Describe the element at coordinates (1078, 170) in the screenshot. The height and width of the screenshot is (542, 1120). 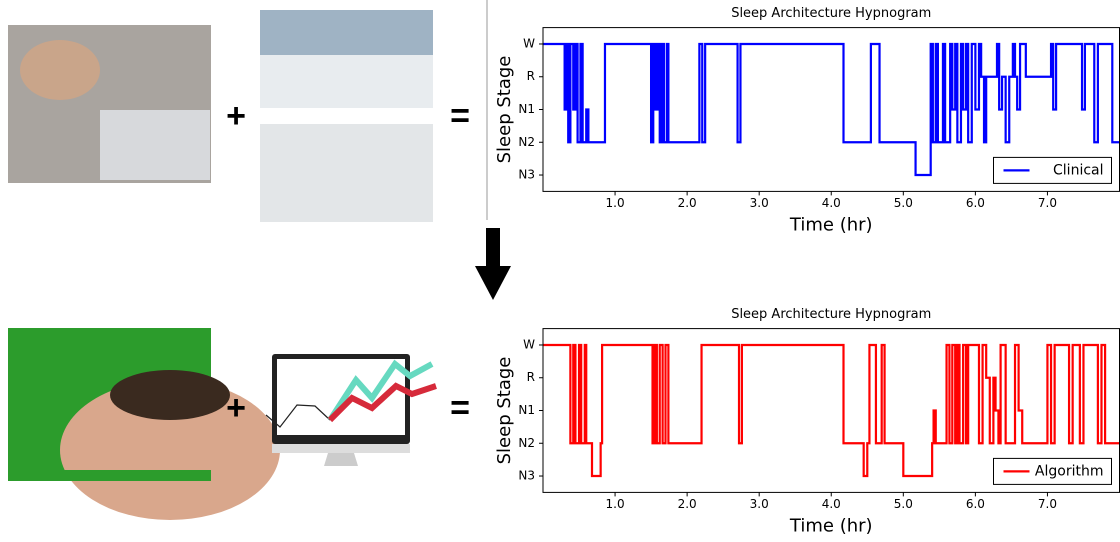
I see `legend-label: Clinical` at that location.